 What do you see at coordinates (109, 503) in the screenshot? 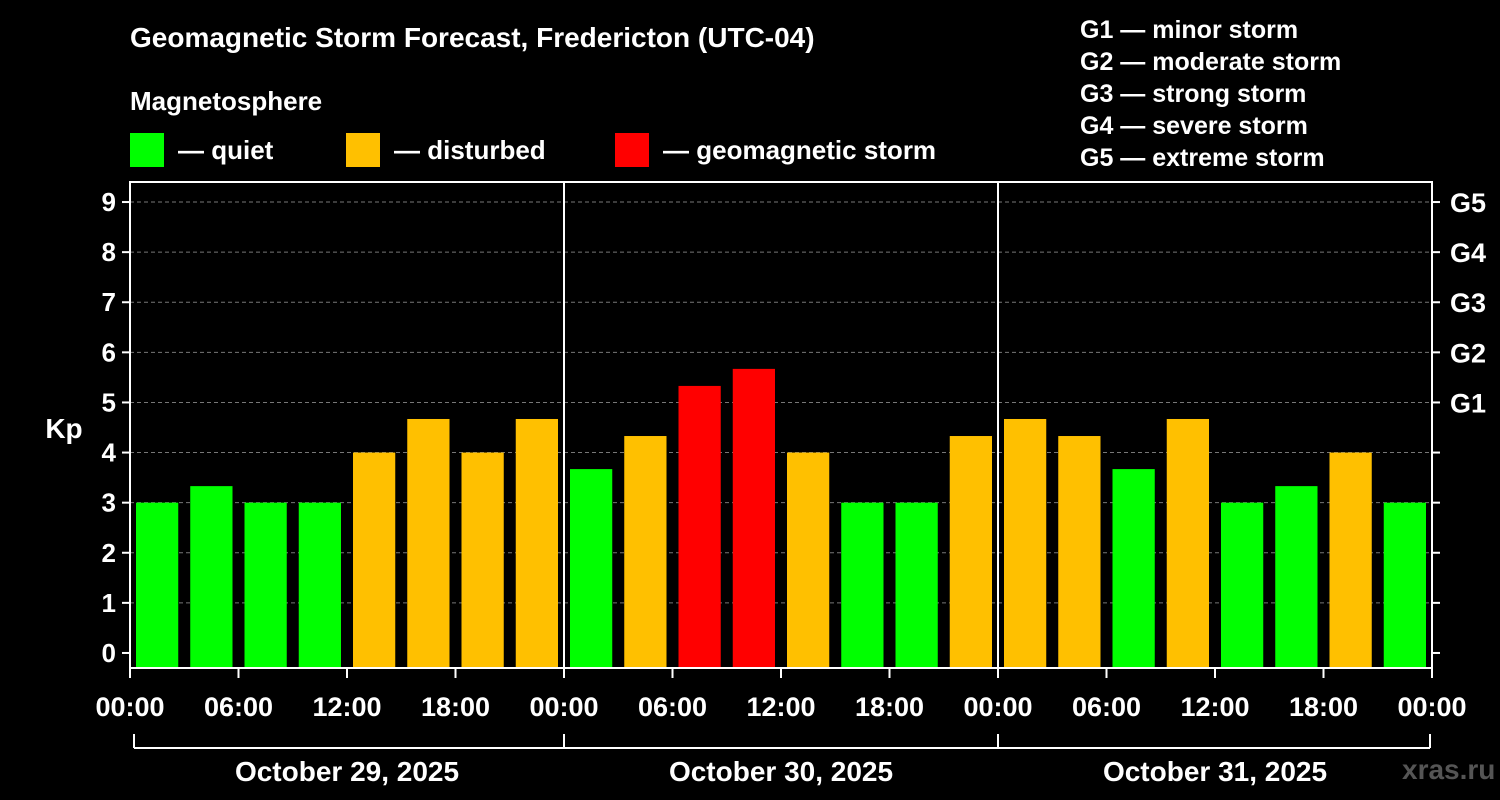
I see `y-tick-label: 3` at bounding box center [109, 503].